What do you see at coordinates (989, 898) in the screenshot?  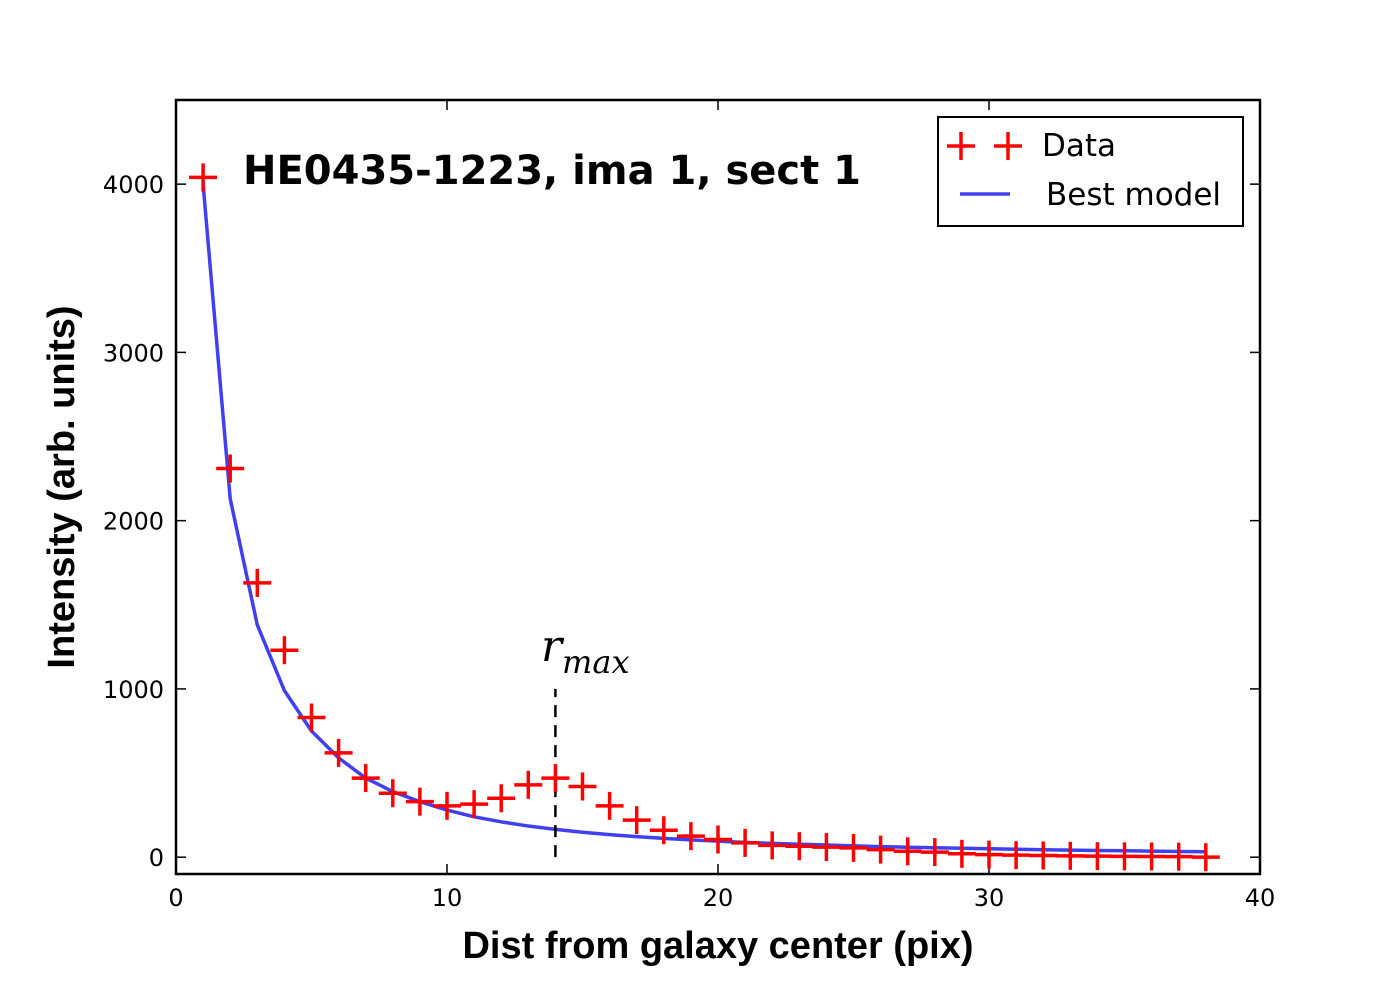 I see `x-tick-label-3: 30` at bounding box center [989, 898].